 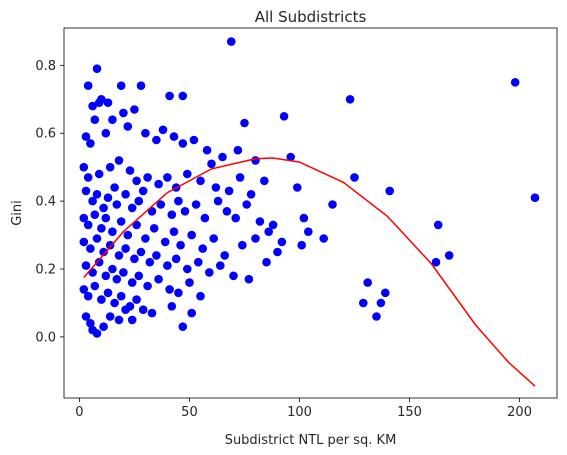 What do you see at coordinates (45, 202) in the screenshot?
I see `y-tick-label: 0.4` at bounding box center [45, 202].